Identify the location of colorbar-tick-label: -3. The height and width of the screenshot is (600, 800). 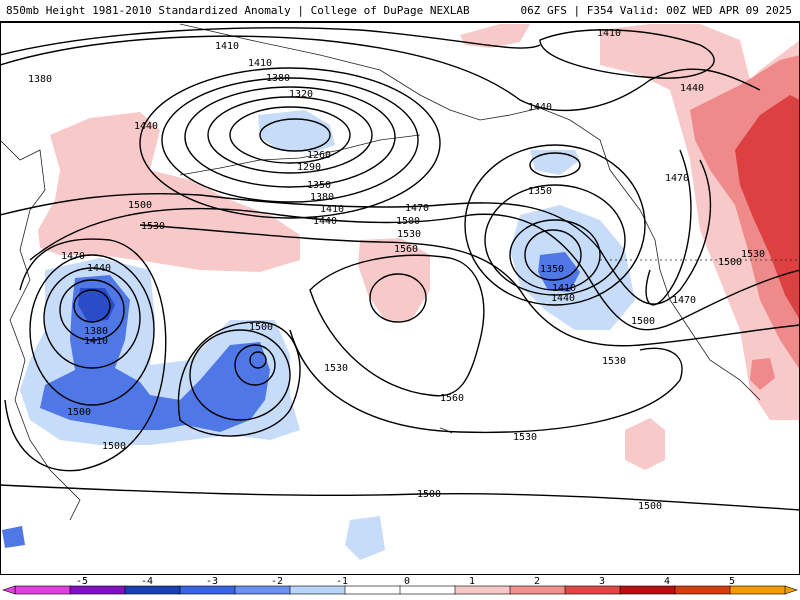
(212, 581).